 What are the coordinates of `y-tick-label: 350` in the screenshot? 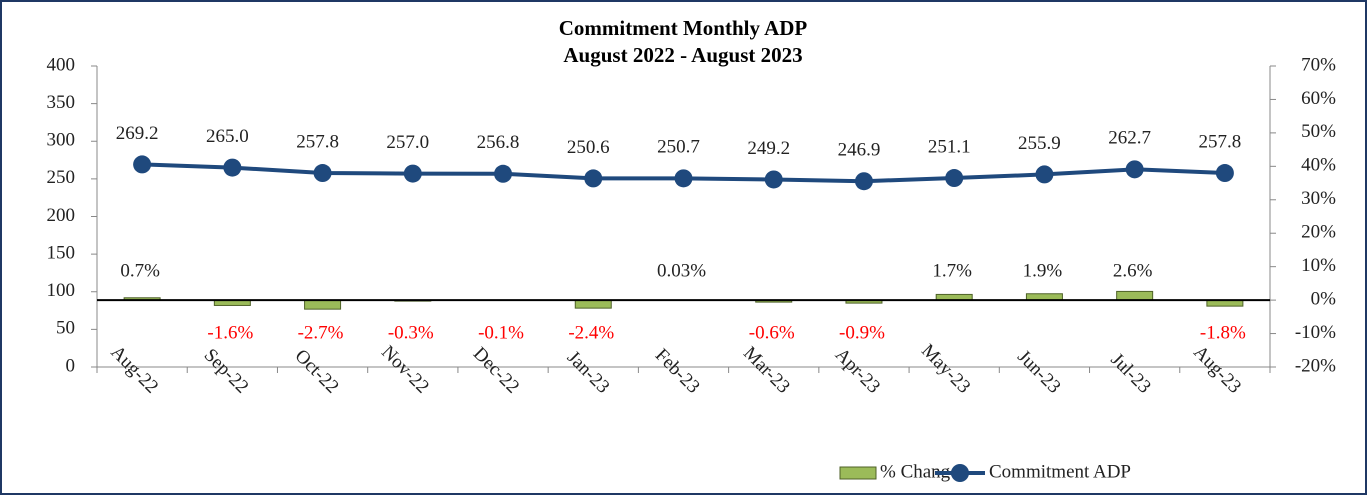 It's located at (61, 102).